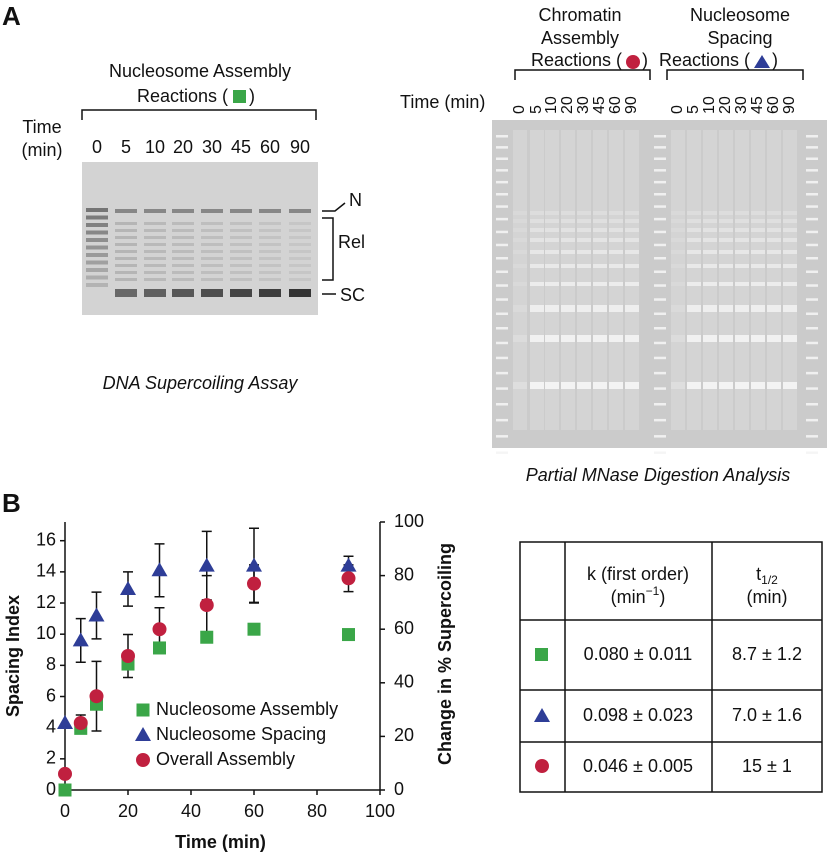 The width and height of the screenshot is (827, 857). Describe the element at coordinates (51, 664) in the screenshot. I see `y-tick-label: 8` at that location.